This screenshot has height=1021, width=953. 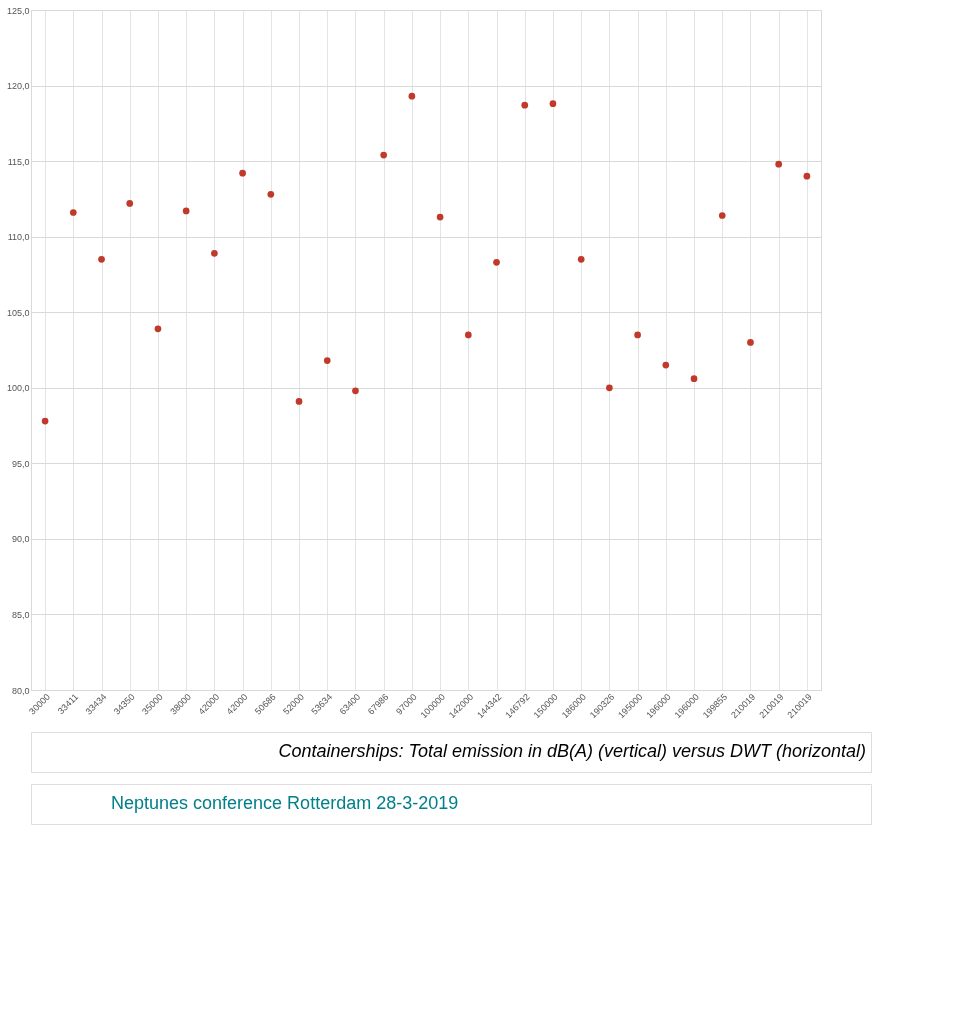 I want to click on text: Containerships: Total emission in dB(A) (vertical) versus DWT (horizontal), so click(x=572, y=751).